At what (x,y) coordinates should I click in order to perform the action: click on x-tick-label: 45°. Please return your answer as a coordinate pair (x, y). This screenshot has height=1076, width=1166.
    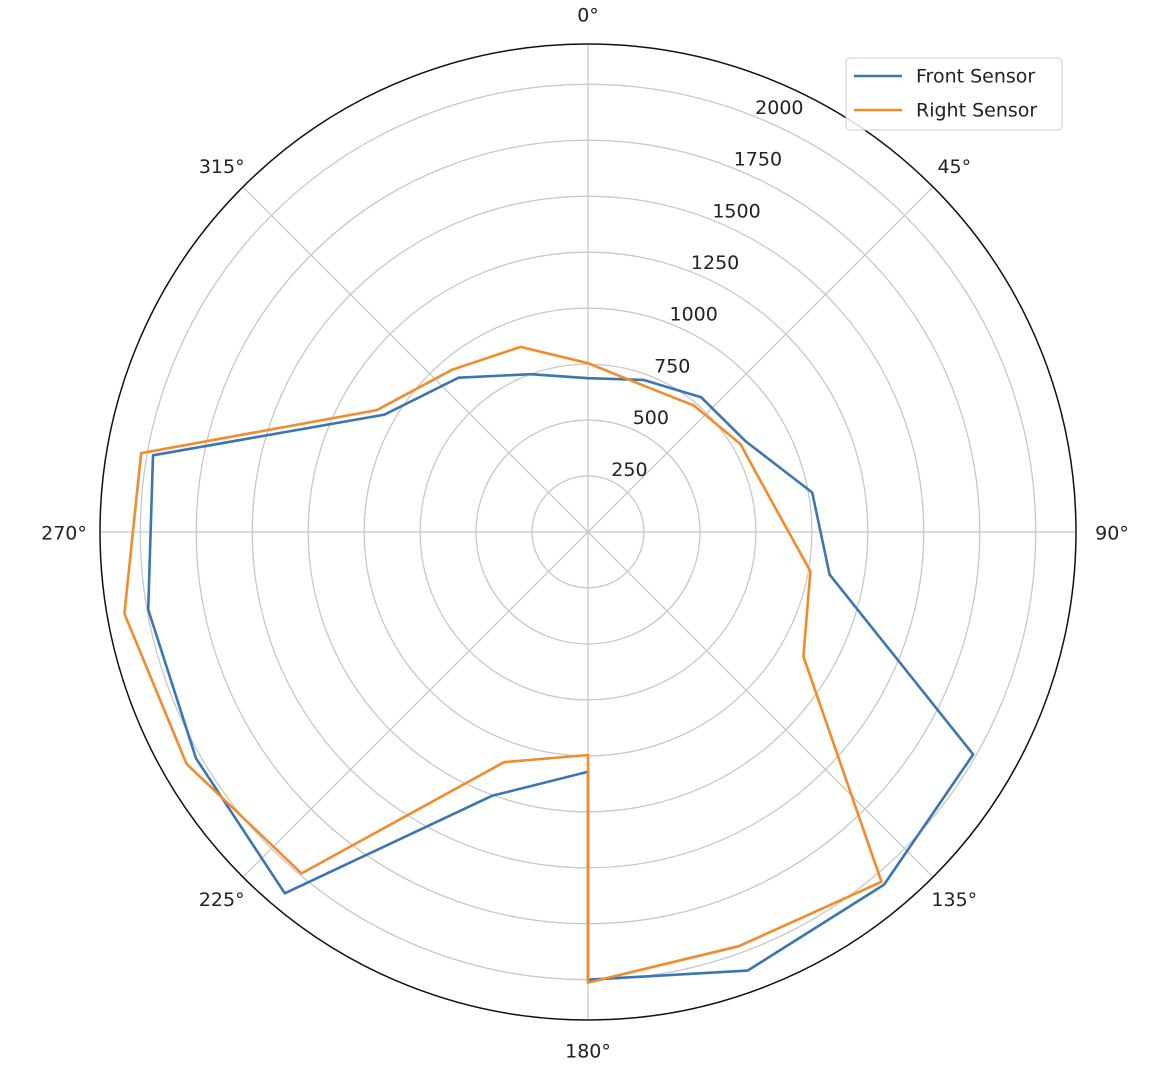
    Looking at the image, I should click on (954, 167).